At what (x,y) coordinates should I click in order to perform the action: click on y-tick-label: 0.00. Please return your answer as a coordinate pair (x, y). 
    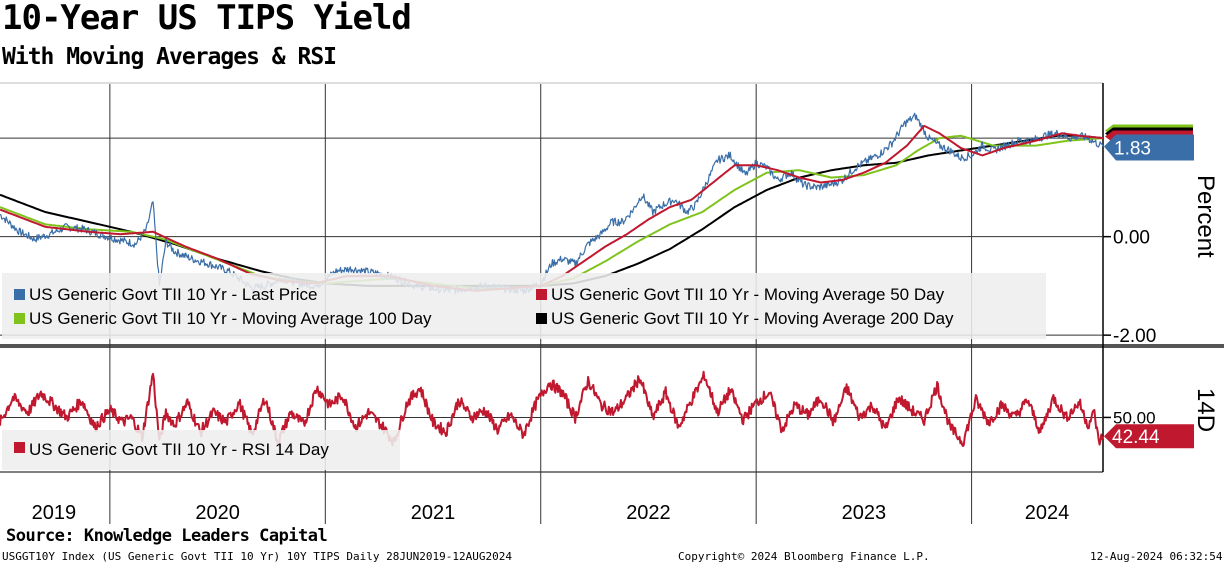
    Looking at the image, I should click on (1131, 238).